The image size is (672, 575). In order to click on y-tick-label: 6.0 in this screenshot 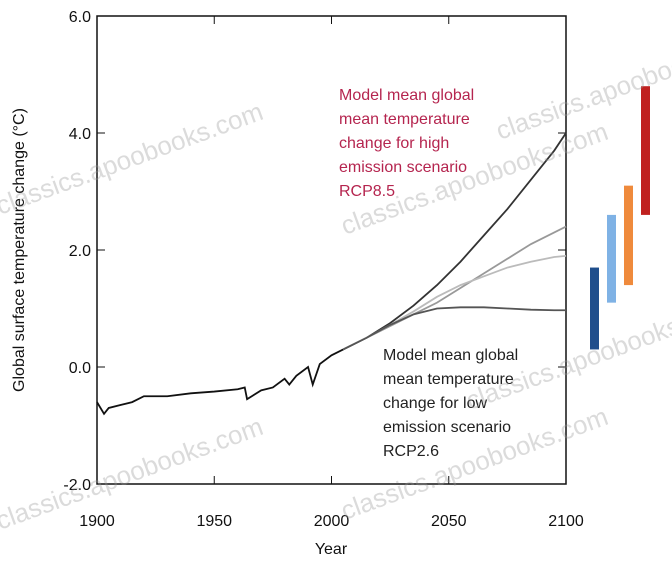, I will do `click(80, 17)`.